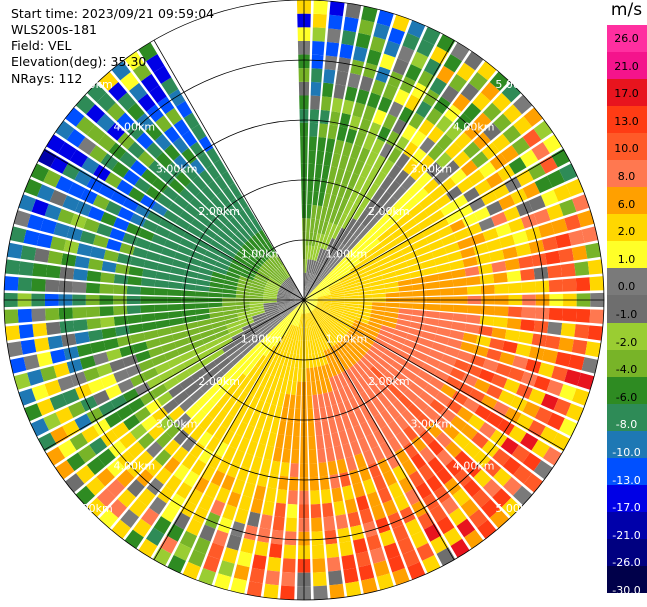 The height and width of the screenshot is (607, 647). What do you see at coordinates (626, 232) in the screenshot?
I see `colorbar-tick-label: 2.0` at bounding box center [626, 232].